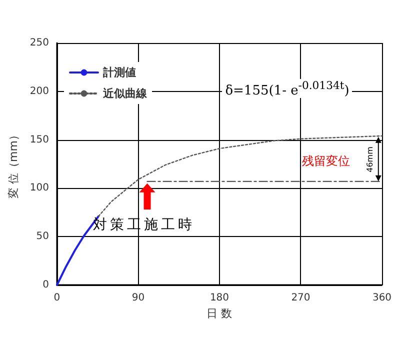 The height and width of the screenshot is (341, 400). I want to click on y-tick-label: 200, so click(39, 91).